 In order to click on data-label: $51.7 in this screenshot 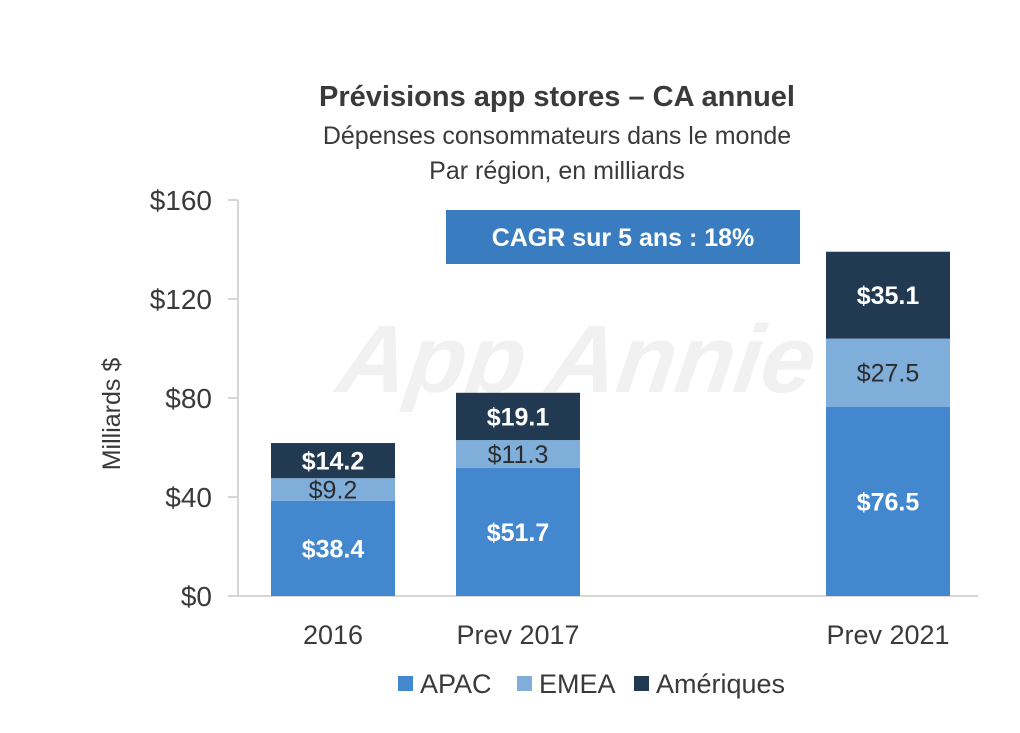, I will do `click(518, 533)`.